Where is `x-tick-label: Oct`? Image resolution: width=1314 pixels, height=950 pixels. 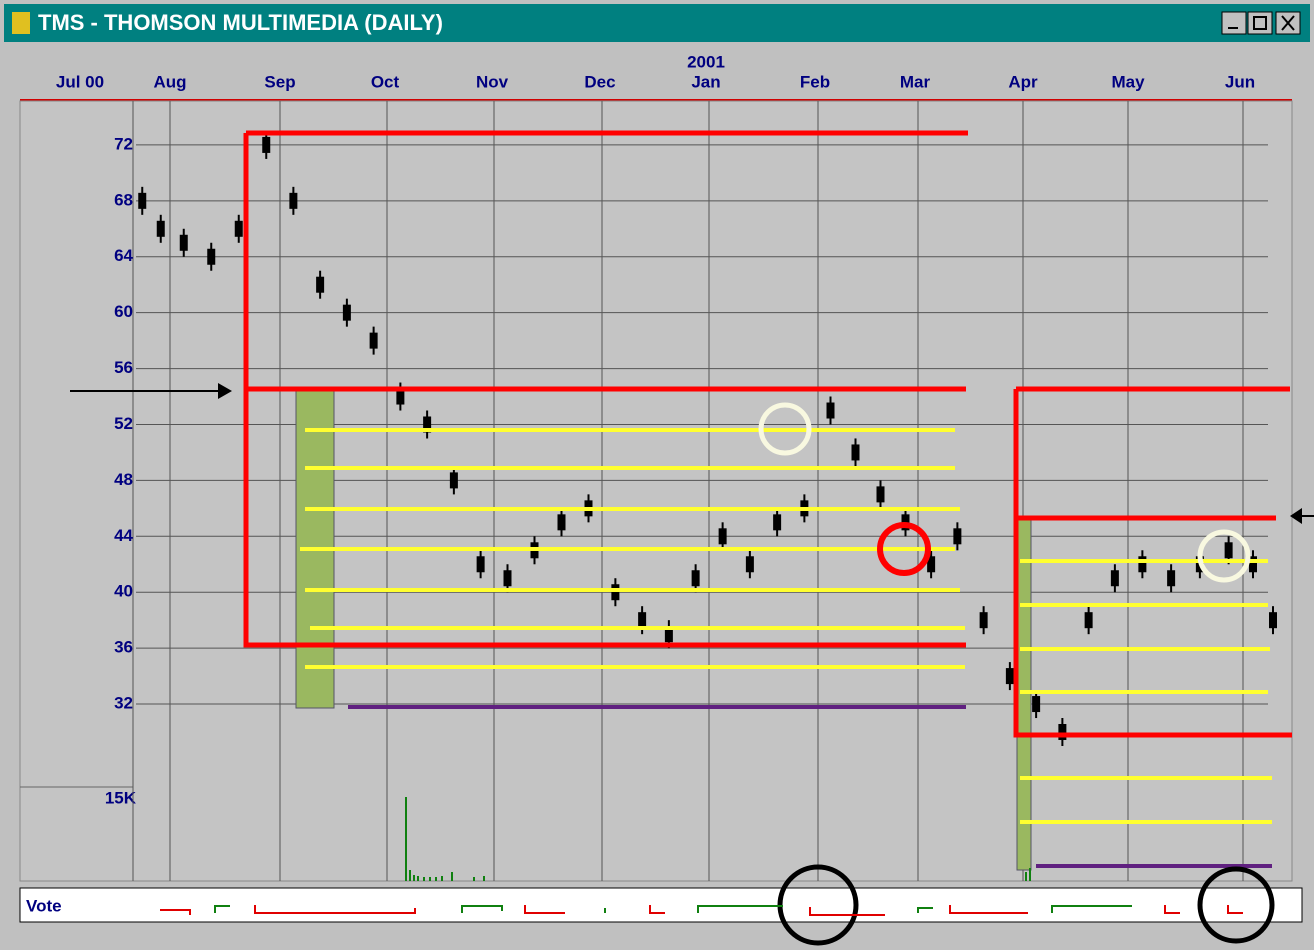
x-tick-label: Oct is located at coordinates (385, 81).